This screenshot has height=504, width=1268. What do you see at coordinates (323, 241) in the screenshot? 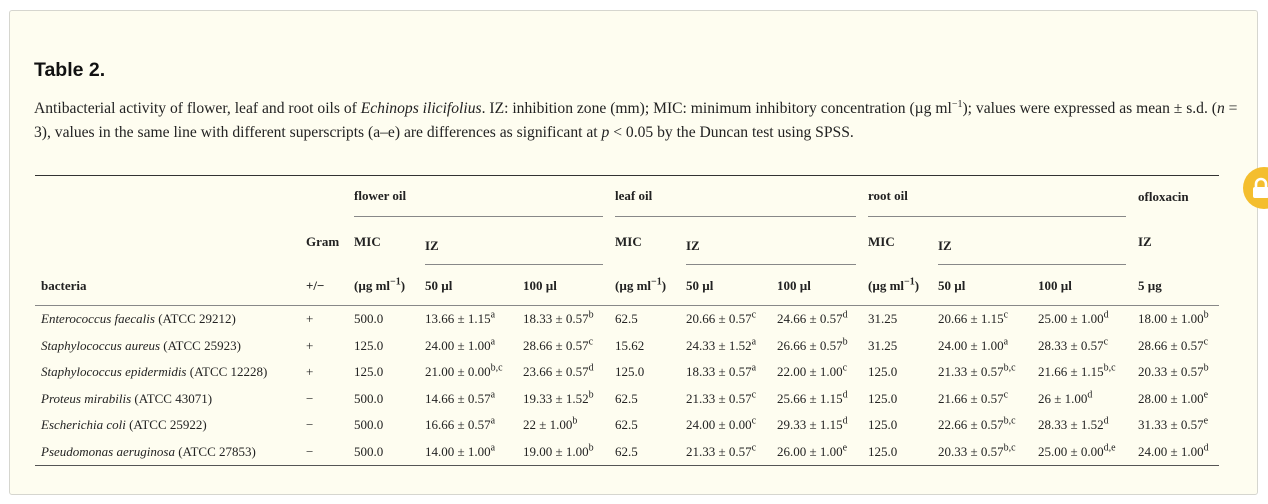
I see `header-gram: Gram` at bounding box center [323, 241].